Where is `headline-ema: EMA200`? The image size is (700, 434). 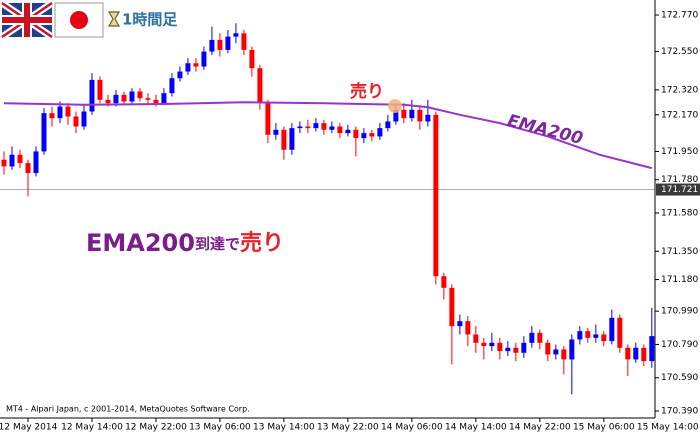
headline-ema: EMA200 is located at coordinates (140, 243).